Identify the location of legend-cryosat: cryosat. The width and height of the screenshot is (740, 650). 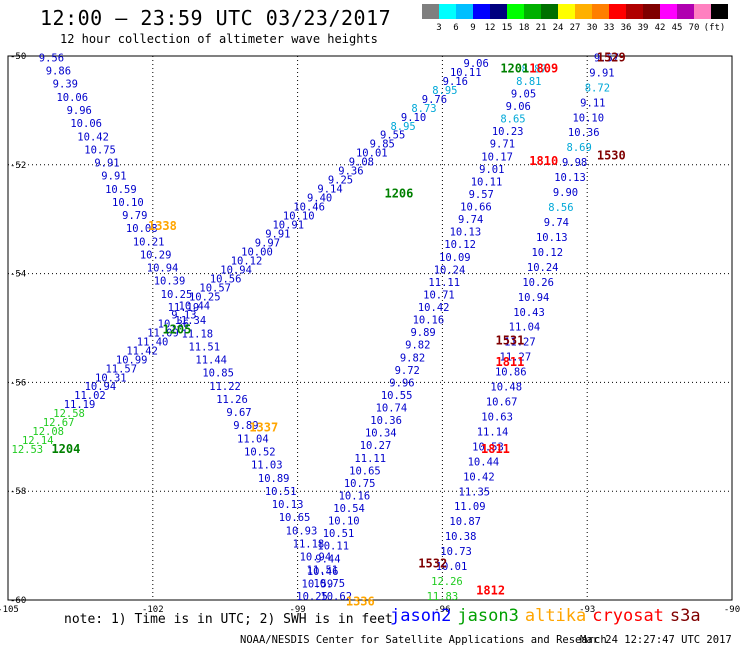
(628, 616).